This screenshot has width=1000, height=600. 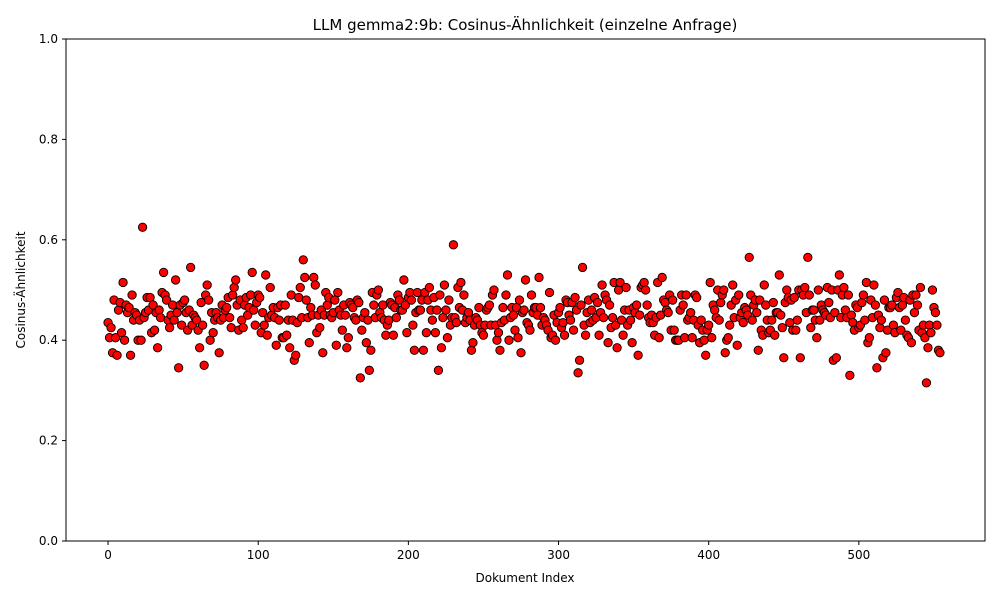 I want to click on y-tick-label: 0.8, so click(x=48, y=139).